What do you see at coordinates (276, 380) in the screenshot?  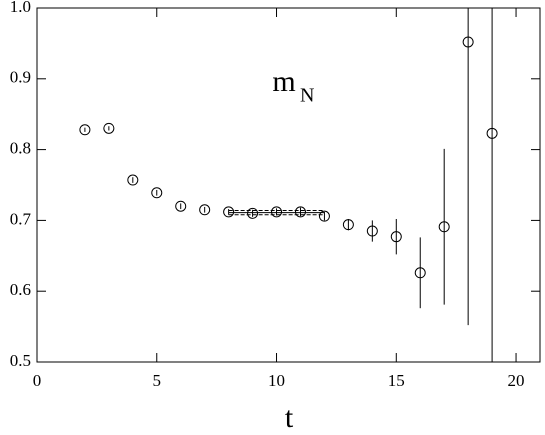 I see `x-tick-label: 10` at bounding box center [276, 380].